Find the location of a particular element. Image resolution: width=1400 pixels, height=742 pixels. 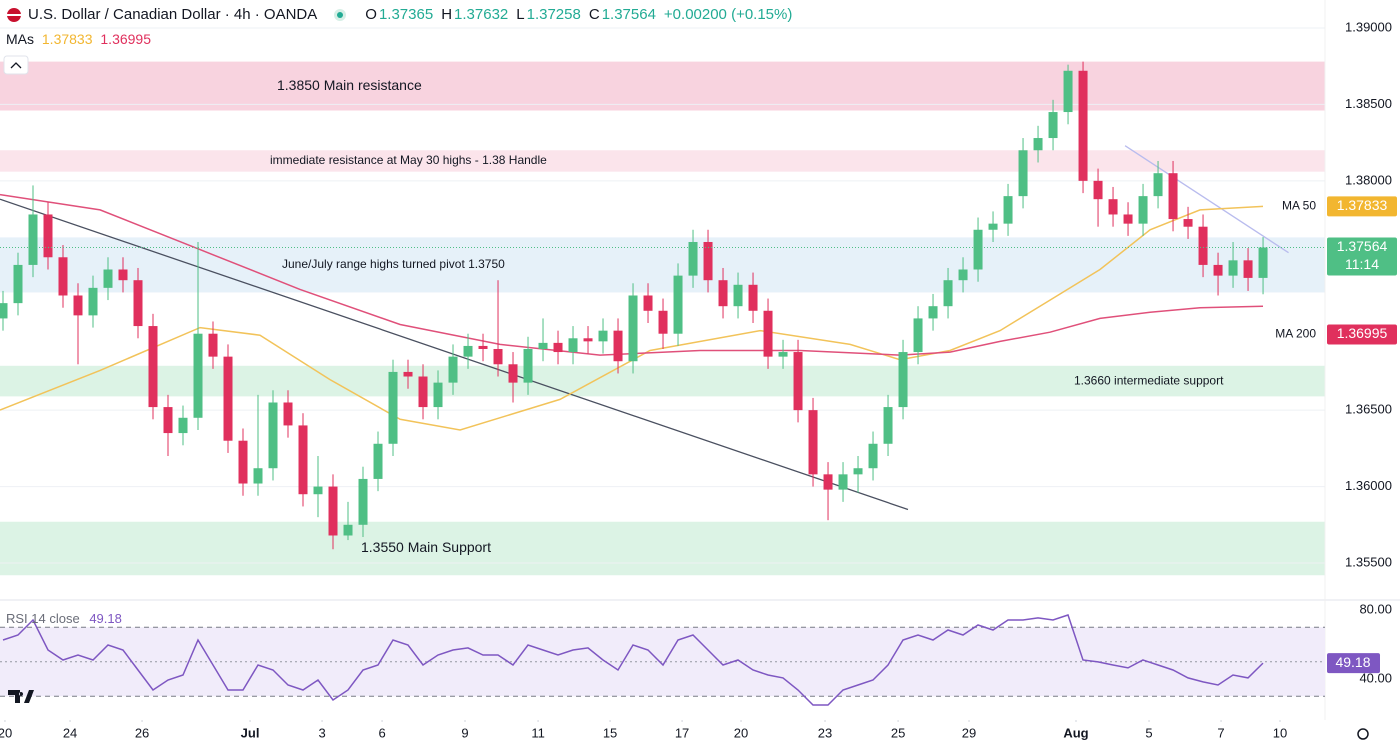

ohlc-key: H is located at coordinates (447, 14).